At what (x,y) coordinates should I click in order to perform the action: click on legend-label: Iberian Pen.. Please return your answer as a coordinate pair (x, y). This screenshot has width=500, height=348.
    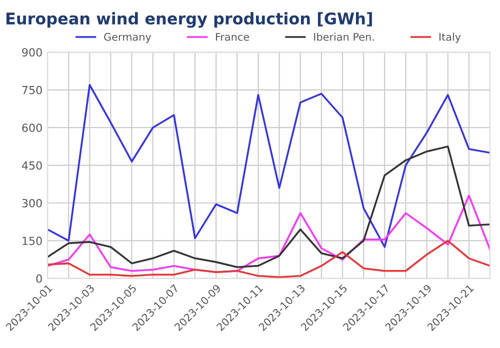
    Looking at the image, I should click on (344, 36).